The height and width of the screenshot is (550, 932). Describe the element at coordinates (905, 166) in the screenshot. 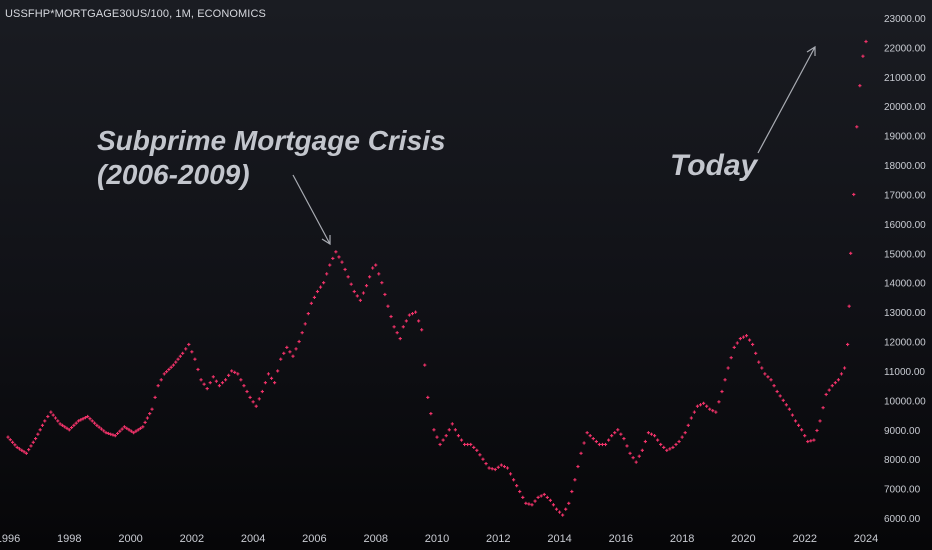

I see `y-tick-label: 18000.00` at that location.